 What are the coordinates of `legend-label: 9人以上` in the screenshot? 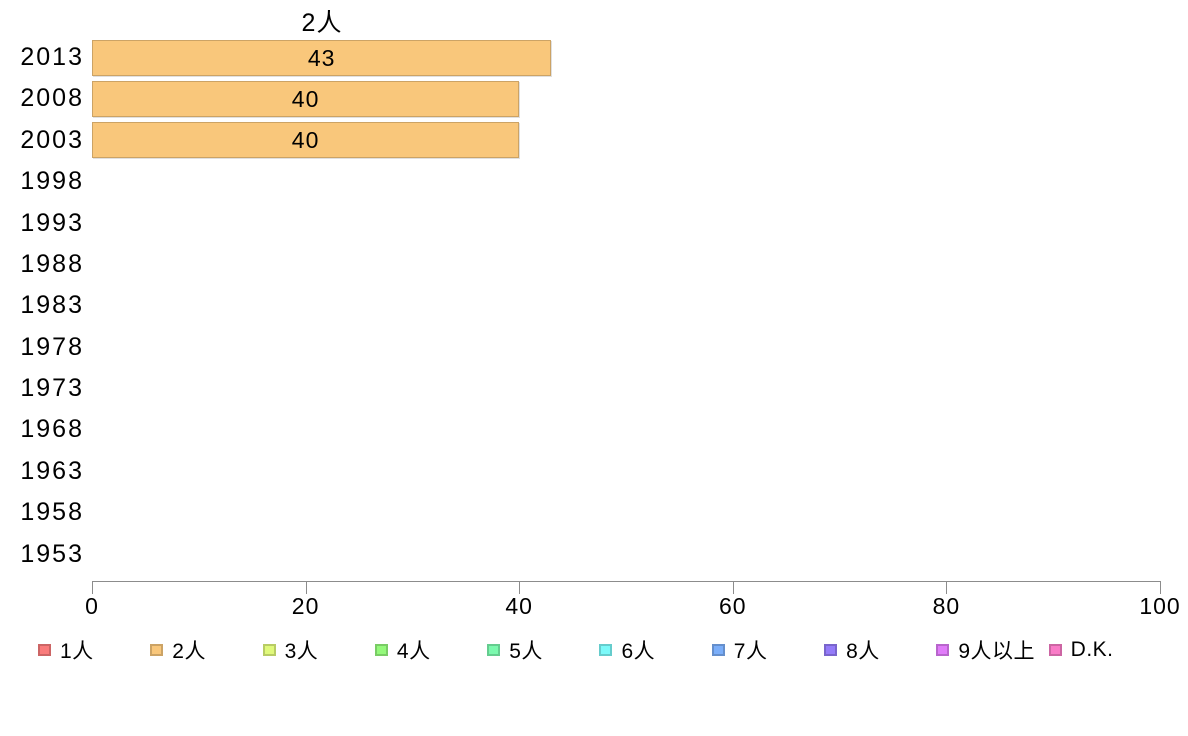 It's located at (997, 651).